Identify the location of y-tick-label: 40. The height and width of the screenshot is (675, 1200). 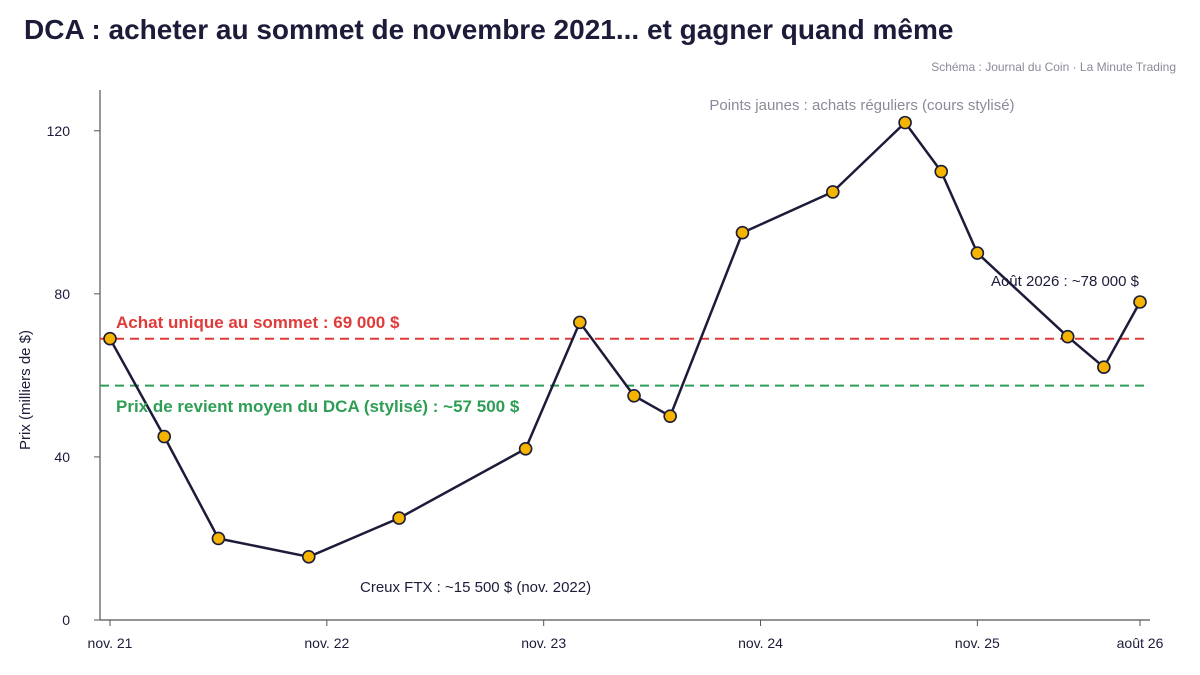
(62, 457).